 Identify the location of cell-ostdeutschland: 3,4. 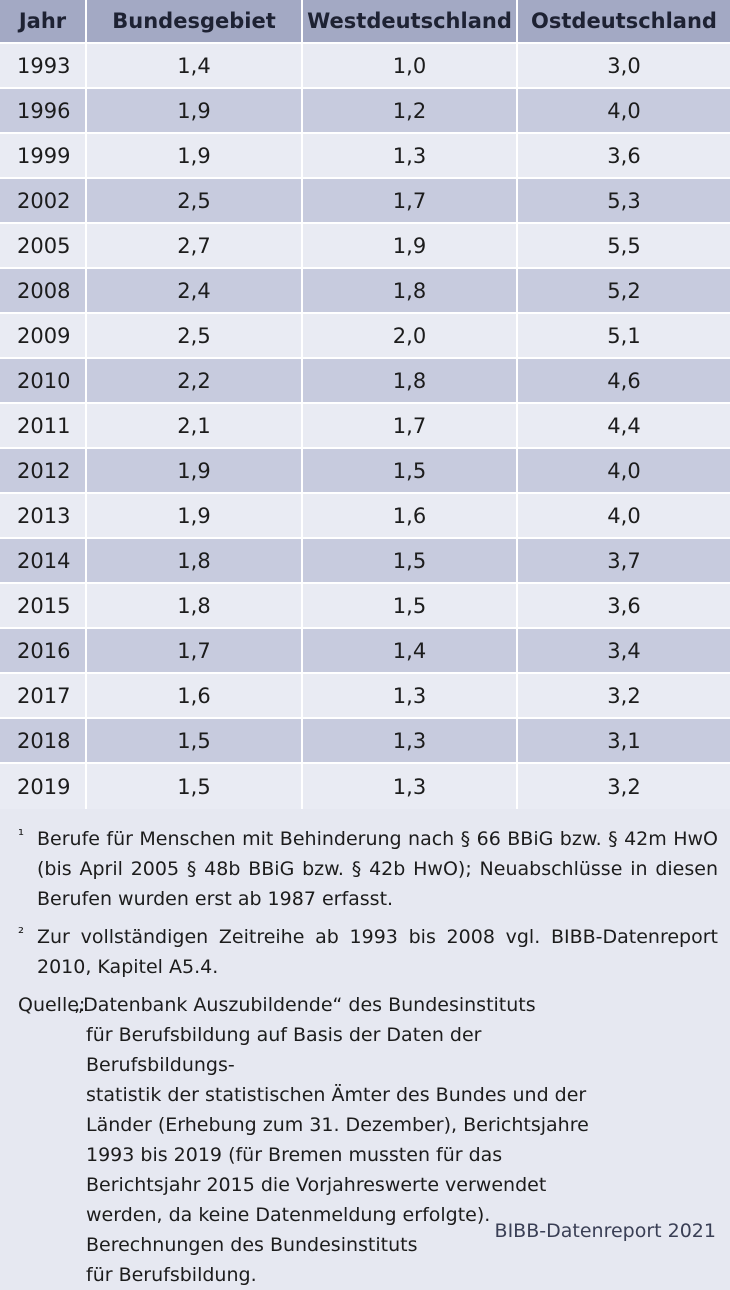
(624, 651).